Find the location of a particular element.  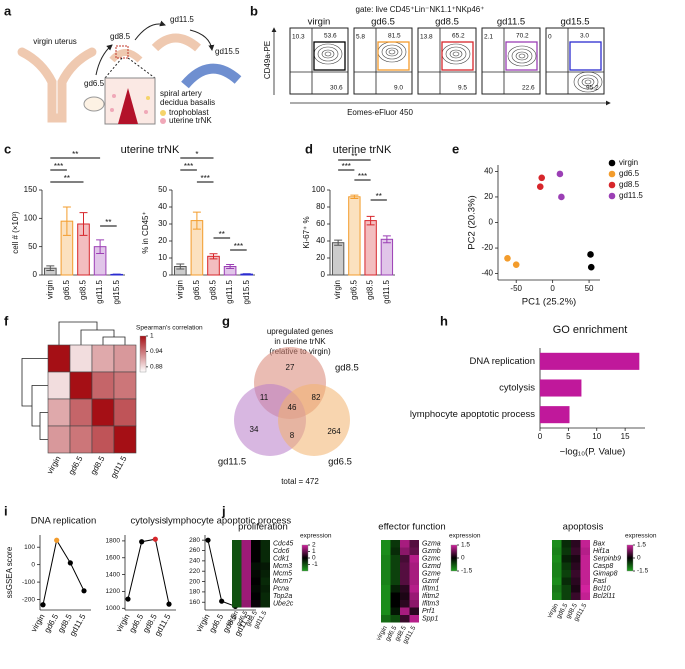

x-tick-label: gd6.5 is located at coordinates (66, 289).